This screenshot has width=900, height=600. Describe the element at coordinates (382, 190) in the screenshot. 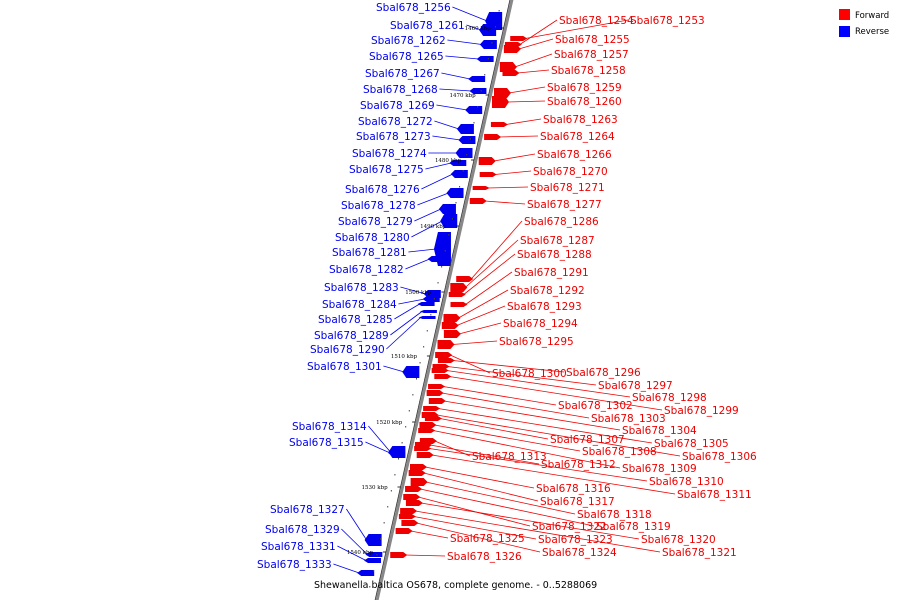

I see `gene-label-Sbal678_1276: Sbal678_1276` at that location.